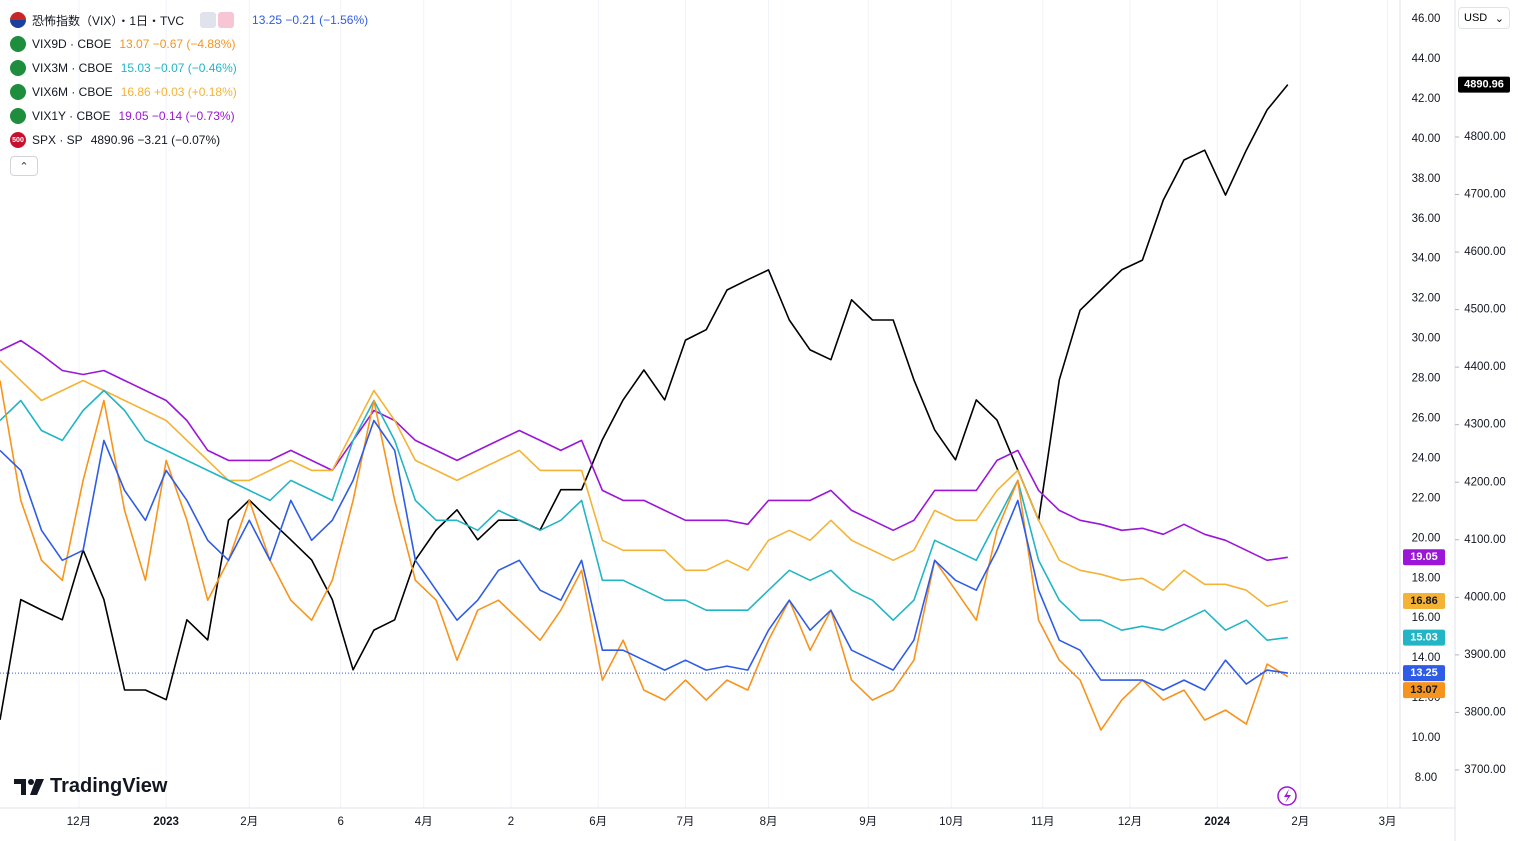 Image resolution: width=1518 pixels, height=841 pixels. What do you see at coordinates (424, 822) in the screenshot?
I see `x-tick-label: 4月` at bounding box center [424, 822].